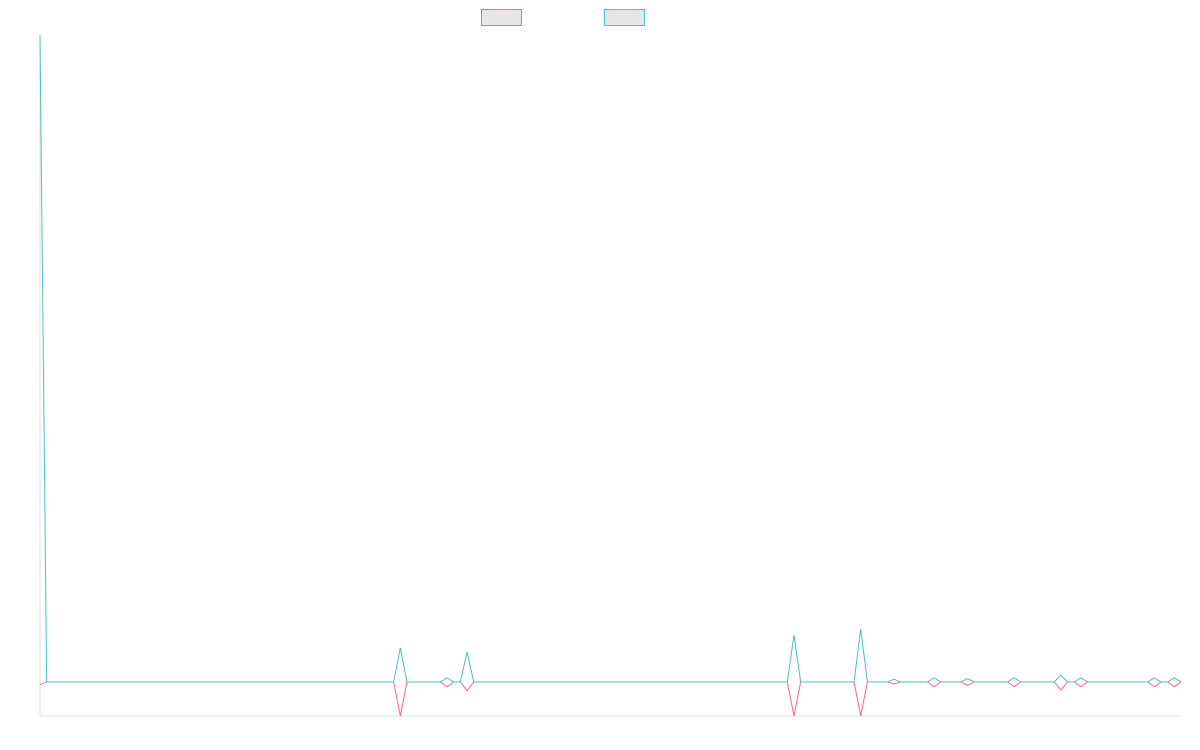  What do you see at coordinates (610, 699) in the screenshot?
I see `series-line` at bounding box center [610, 699].